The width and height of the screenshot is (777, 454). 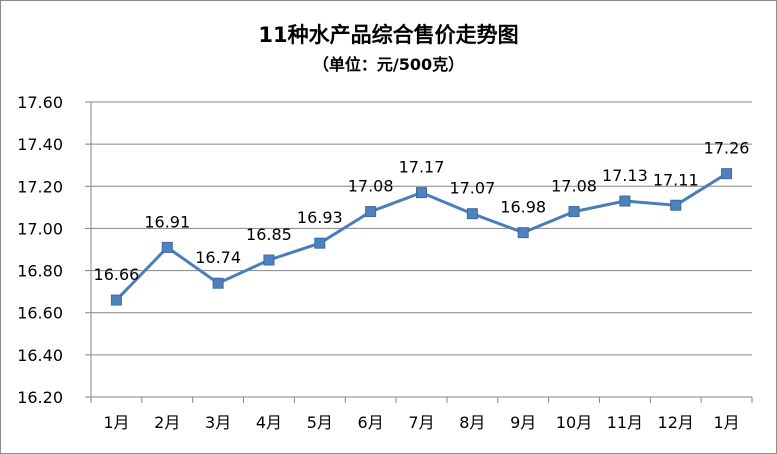 I want to click on x-tick-label: 11月, so click(x=625, y=422).